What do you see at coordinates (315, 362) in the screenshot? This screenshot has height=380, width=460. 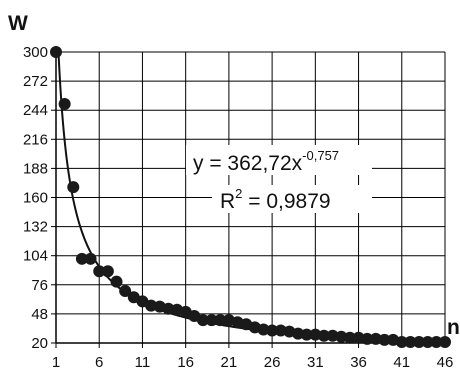 I see `x-tick-label: 31` at bounding box center [315, 362].